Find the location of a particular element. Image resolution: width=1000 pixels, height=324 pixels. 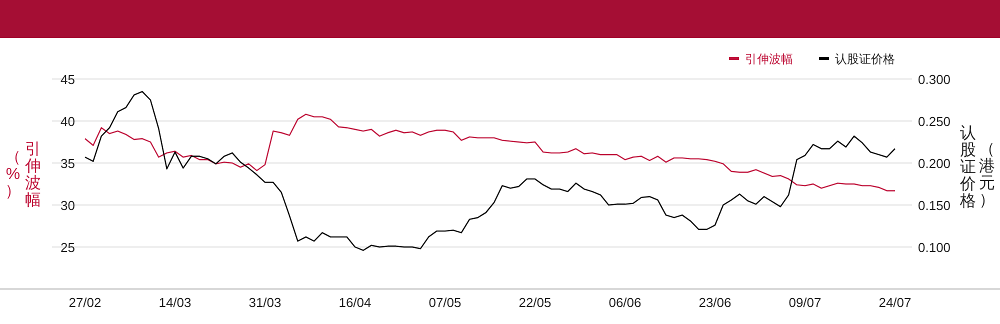

x-tick-label: 06/06 is located at coordinates (625, 302).